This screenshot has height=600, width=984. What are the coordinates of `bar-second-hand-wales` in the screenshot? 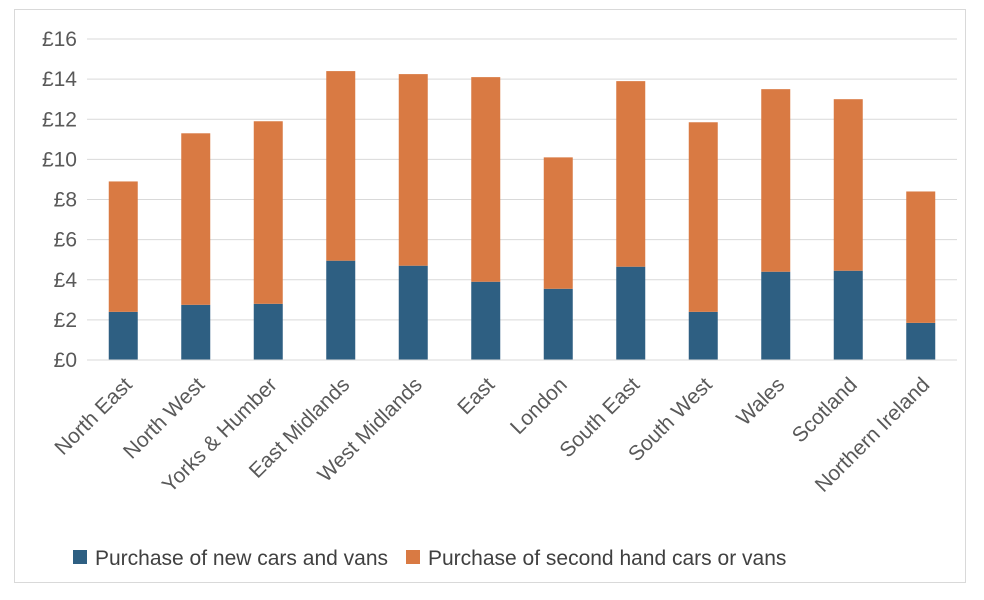 It's located at (776, 180).